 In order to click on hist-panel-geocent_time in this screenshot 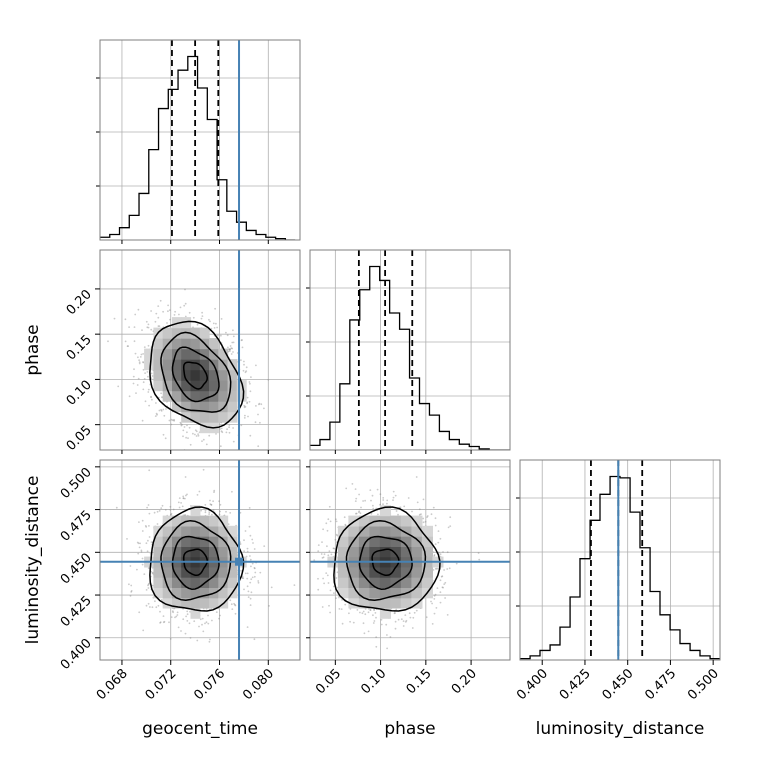, I will do `click(200, 140)`.